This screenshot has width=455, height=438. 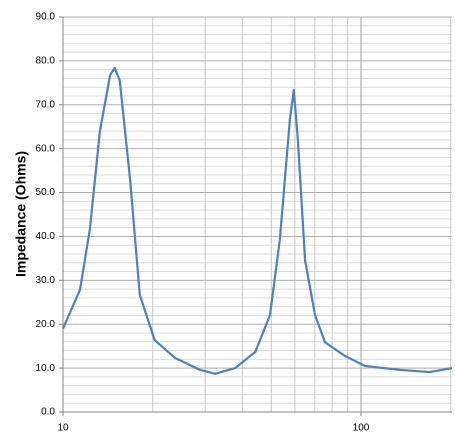 What do you see at coordinates (46, 192) in the screenshot?
I see `y-tick-label: 50.0` at bounding box center [46, 192].